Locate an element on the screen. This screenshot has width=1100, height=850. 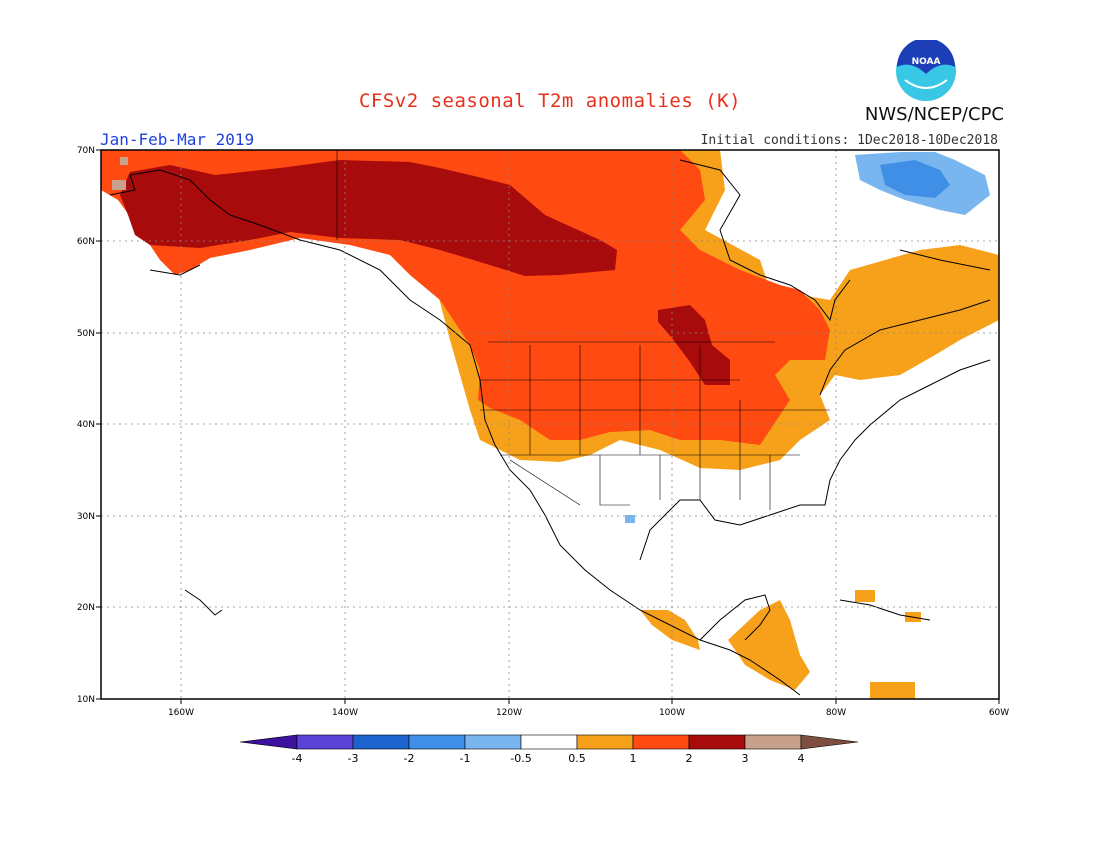
colorbar-tick-label: -0.5 is located at coordinates (520, 758).